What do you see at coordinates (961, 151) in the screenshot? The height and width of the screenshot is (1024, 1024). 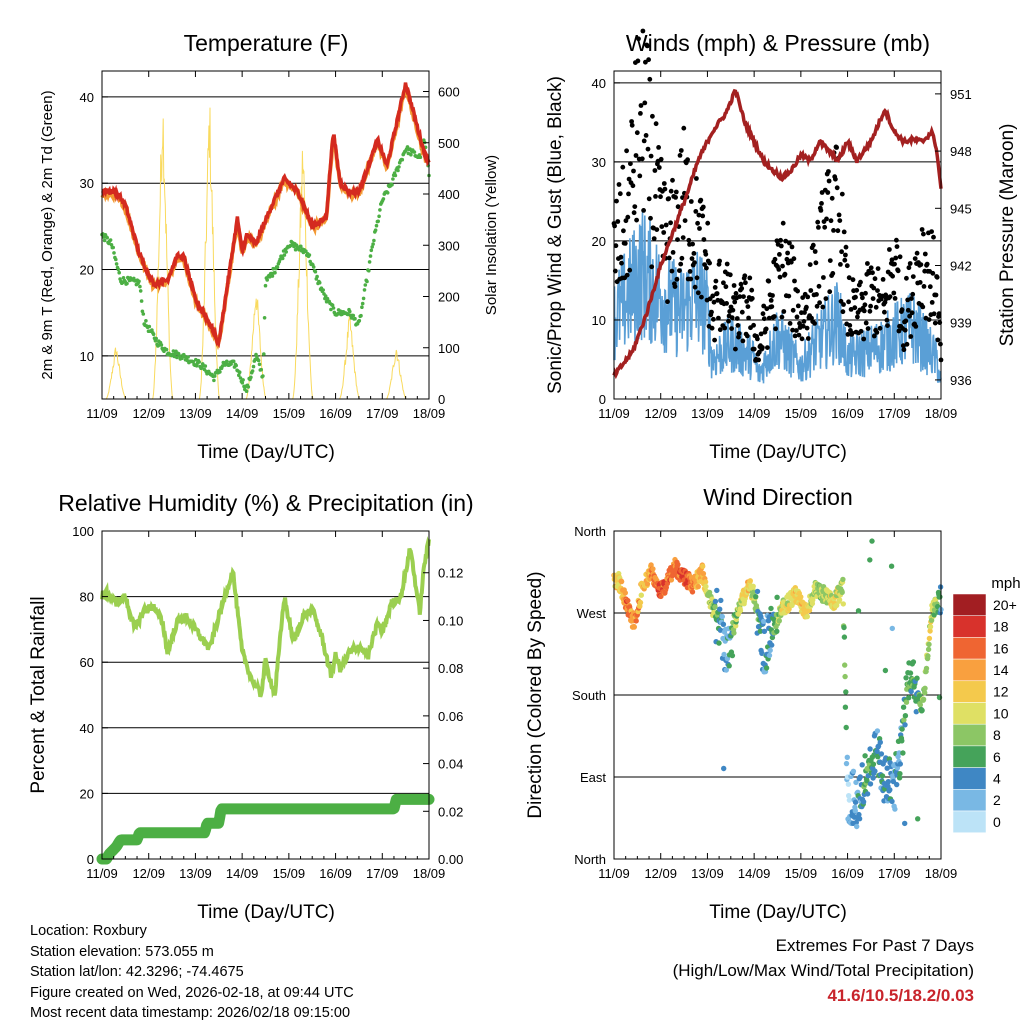 I see `y2-tick-label: 948` at bounding box center [961, 151].